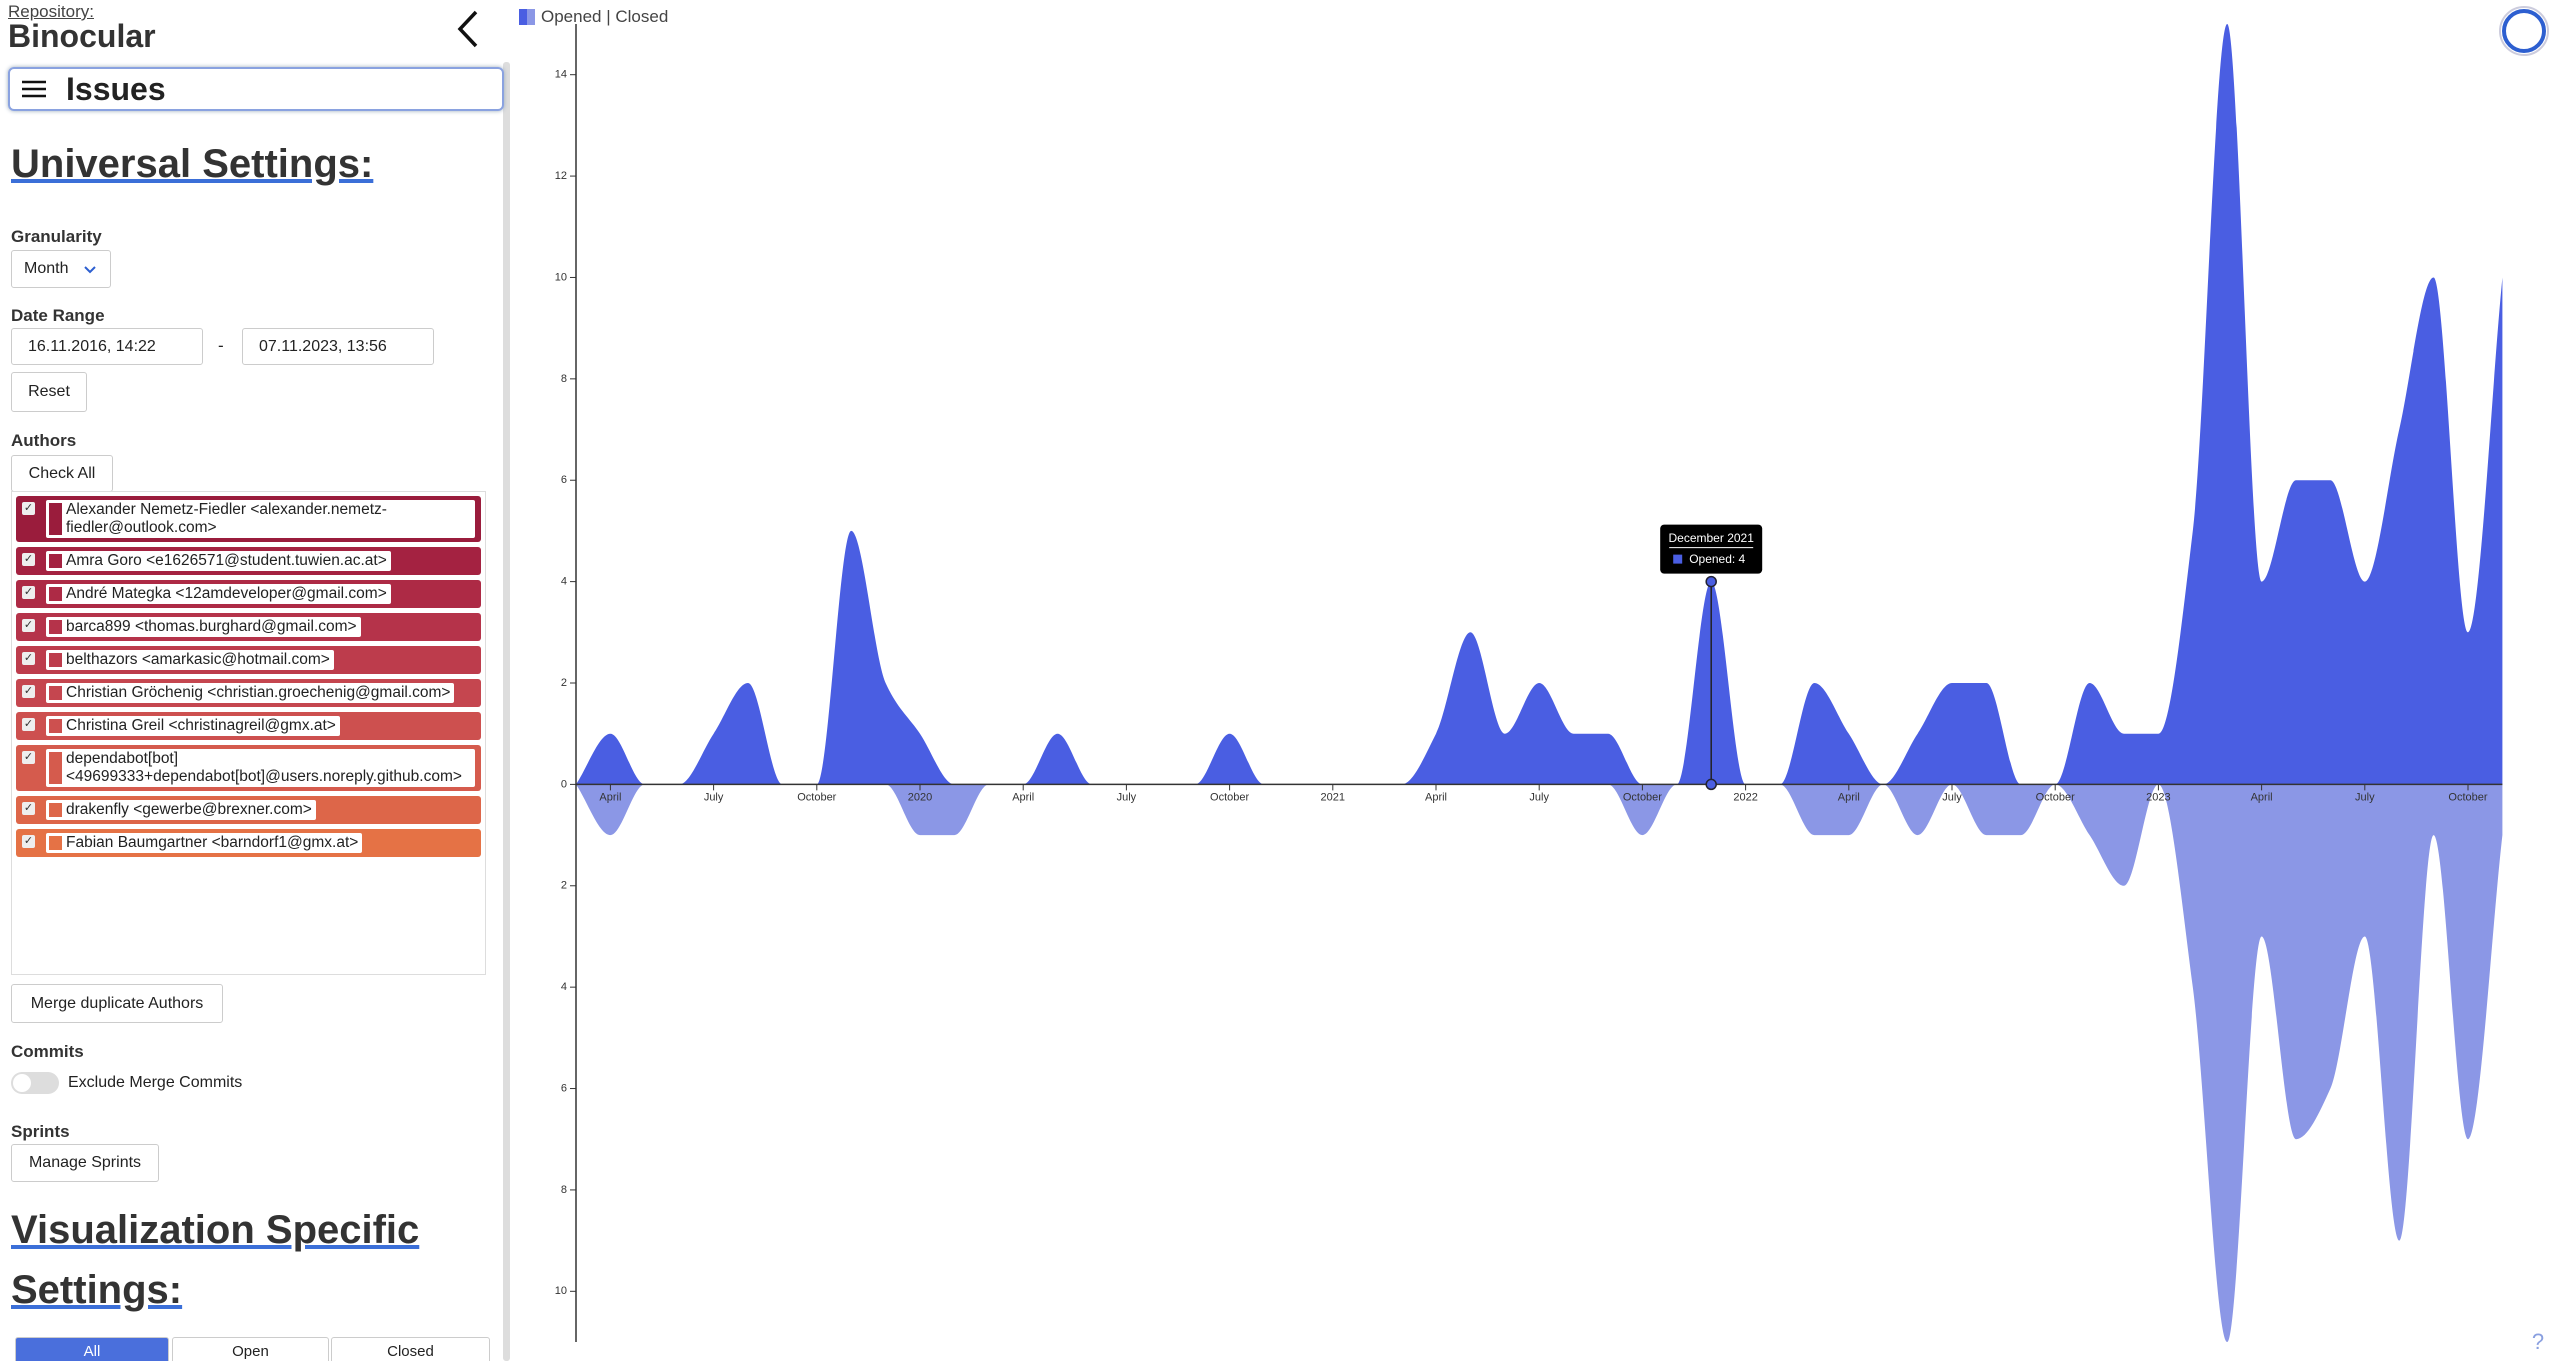  I want to click on manage-sprints-button: Manage Sprints, so click(85, 1163).